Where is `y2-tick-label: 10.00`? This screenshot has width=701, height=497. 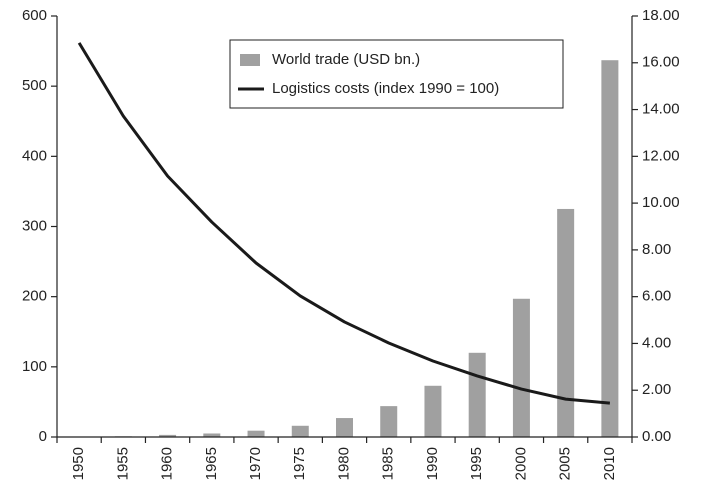
y2-tick-label: 10.00 is located at coordinates (661, 202).